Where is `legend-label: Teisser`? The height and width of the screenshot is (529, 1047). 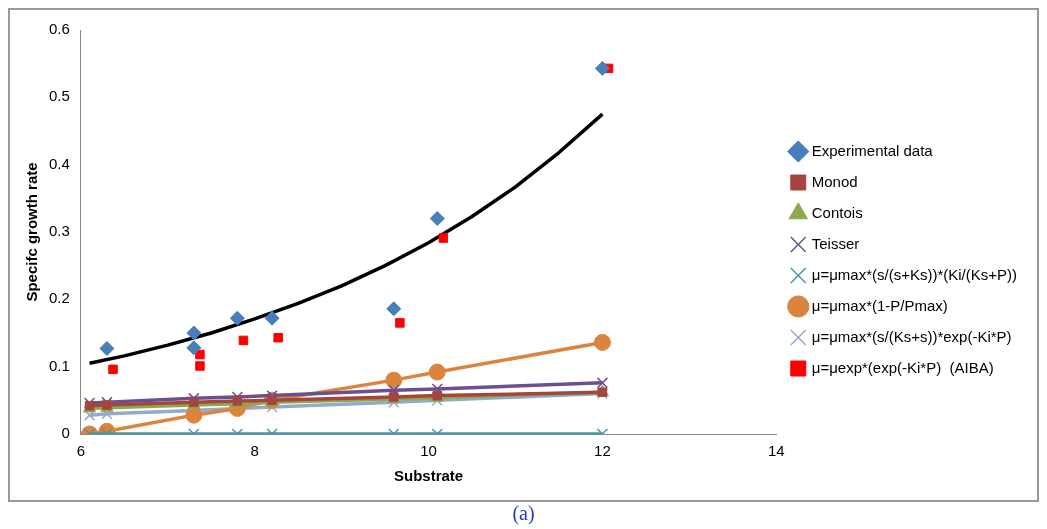
legend-label: Teisser is located at coordinates (835, 243).